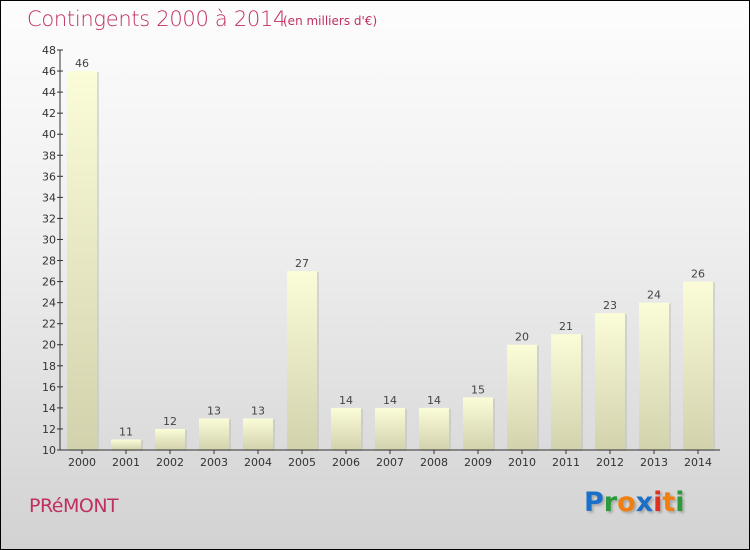 This screenshot has width=750, height=550. Describe the element at coordinates (49, 239) in the screenshot. I see `y-tick-label: 30` at that location.